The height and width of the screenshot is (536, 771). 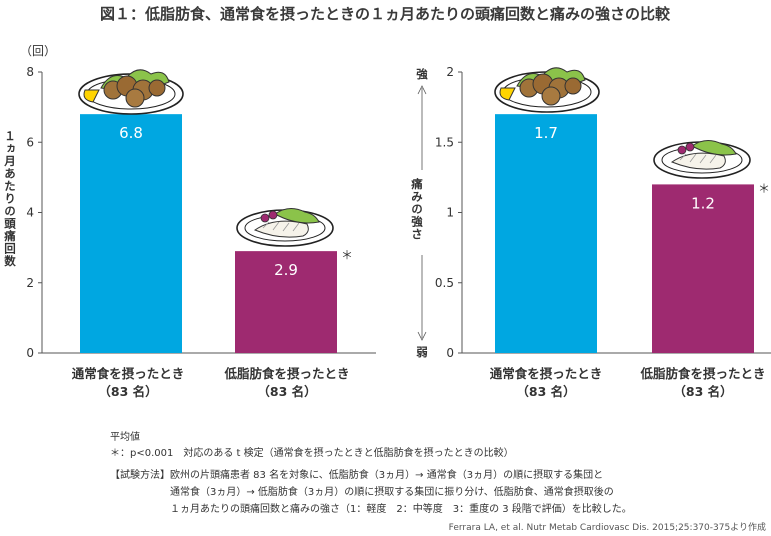 I want to click on left-category-normal-n: （83 名）, so click(x=127, y=391).